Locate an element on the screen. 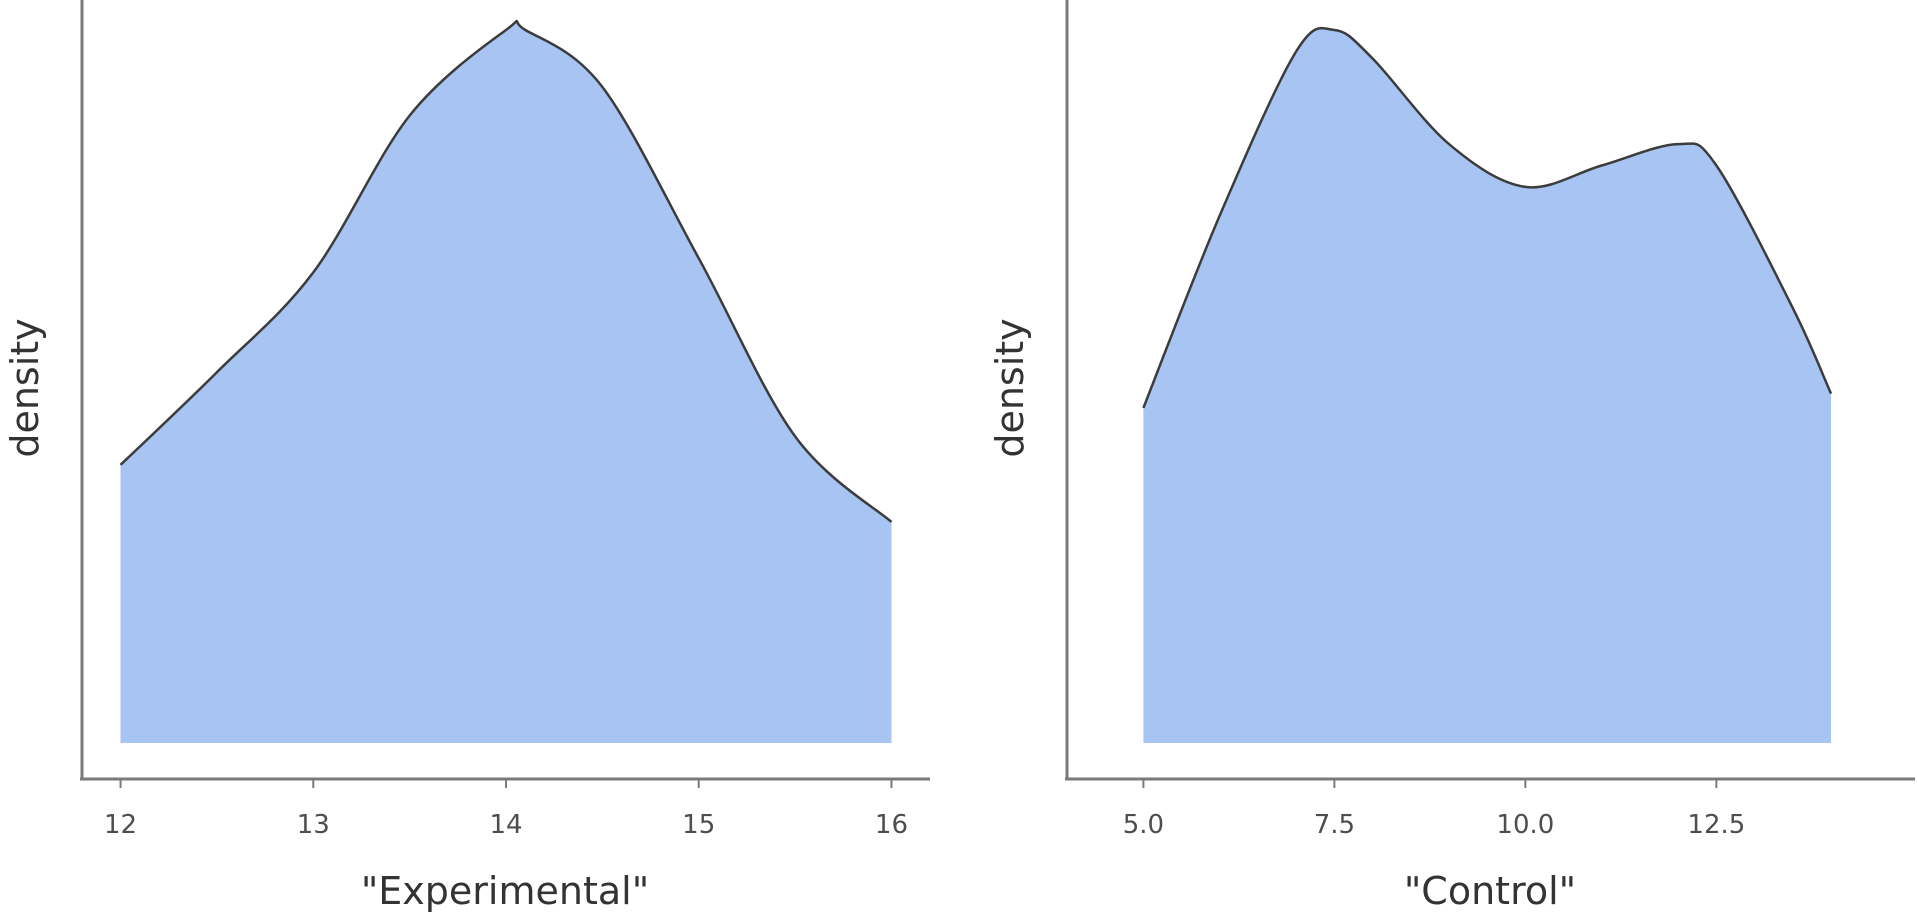  x-tick-label: 14 is located at coordinates (505, 825).